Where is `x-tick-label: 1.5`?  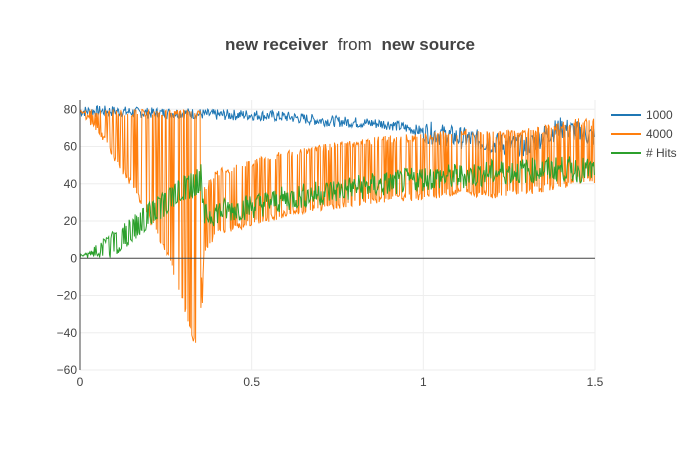
x-tick-label: 1.5 is located at coordinates (595, 382).